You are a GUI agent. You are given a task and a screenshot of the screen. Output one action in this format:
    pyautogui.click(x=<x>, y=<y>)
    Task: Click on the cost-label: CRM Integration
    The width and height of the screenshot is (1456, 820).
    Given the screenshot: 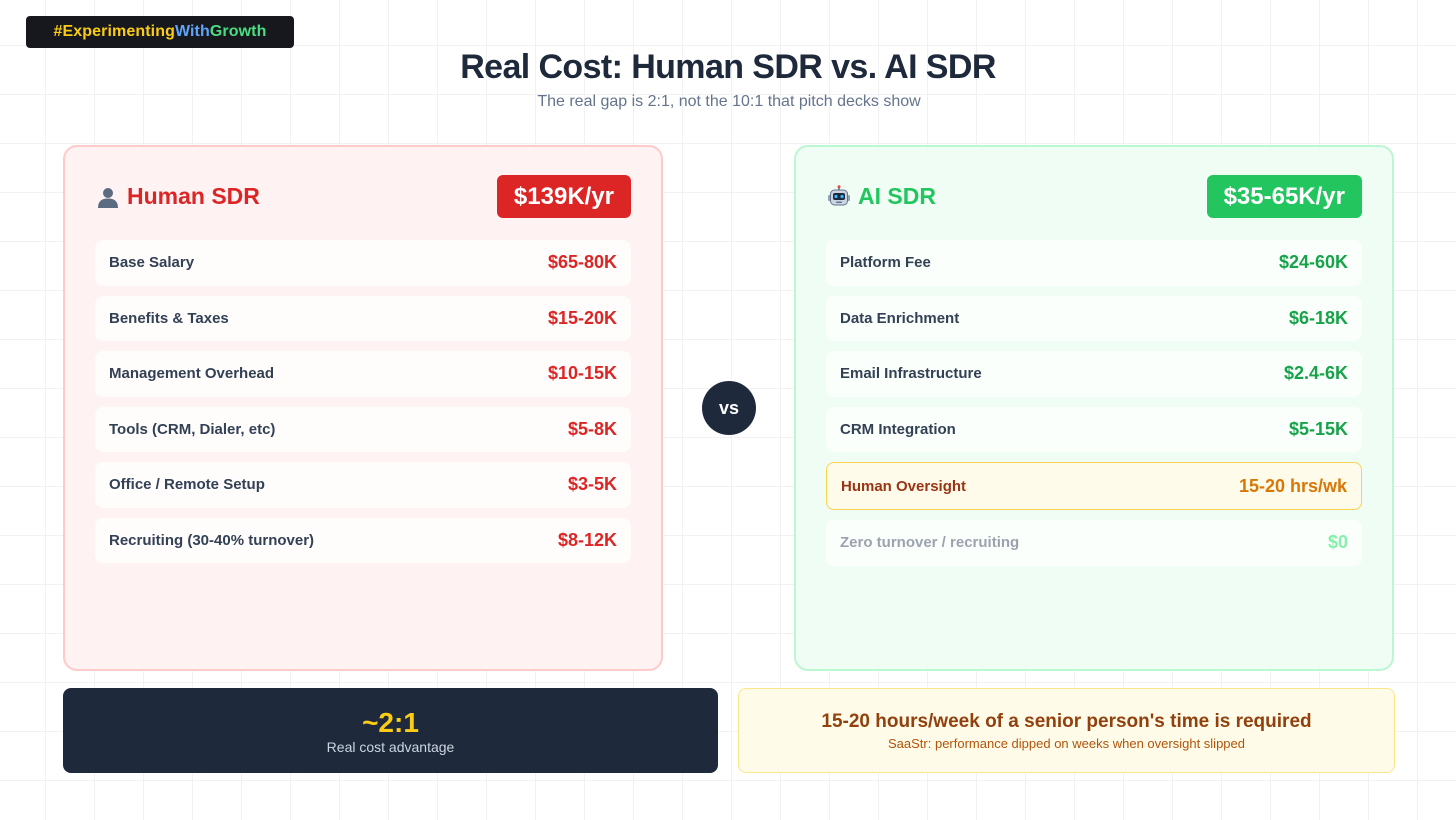 What is the action you would take?
    pyautogui.click(x=898, y=429)
    